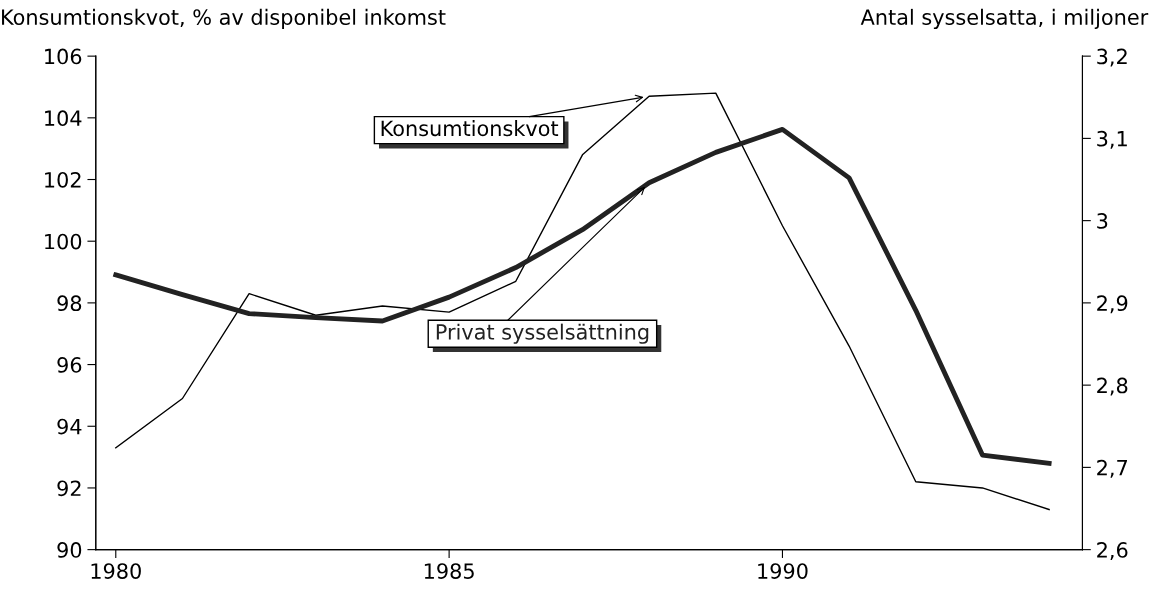 The height and width of the screenshot is (591, 1154). I want to click on y-tick-label: 106, so click(63, 56).